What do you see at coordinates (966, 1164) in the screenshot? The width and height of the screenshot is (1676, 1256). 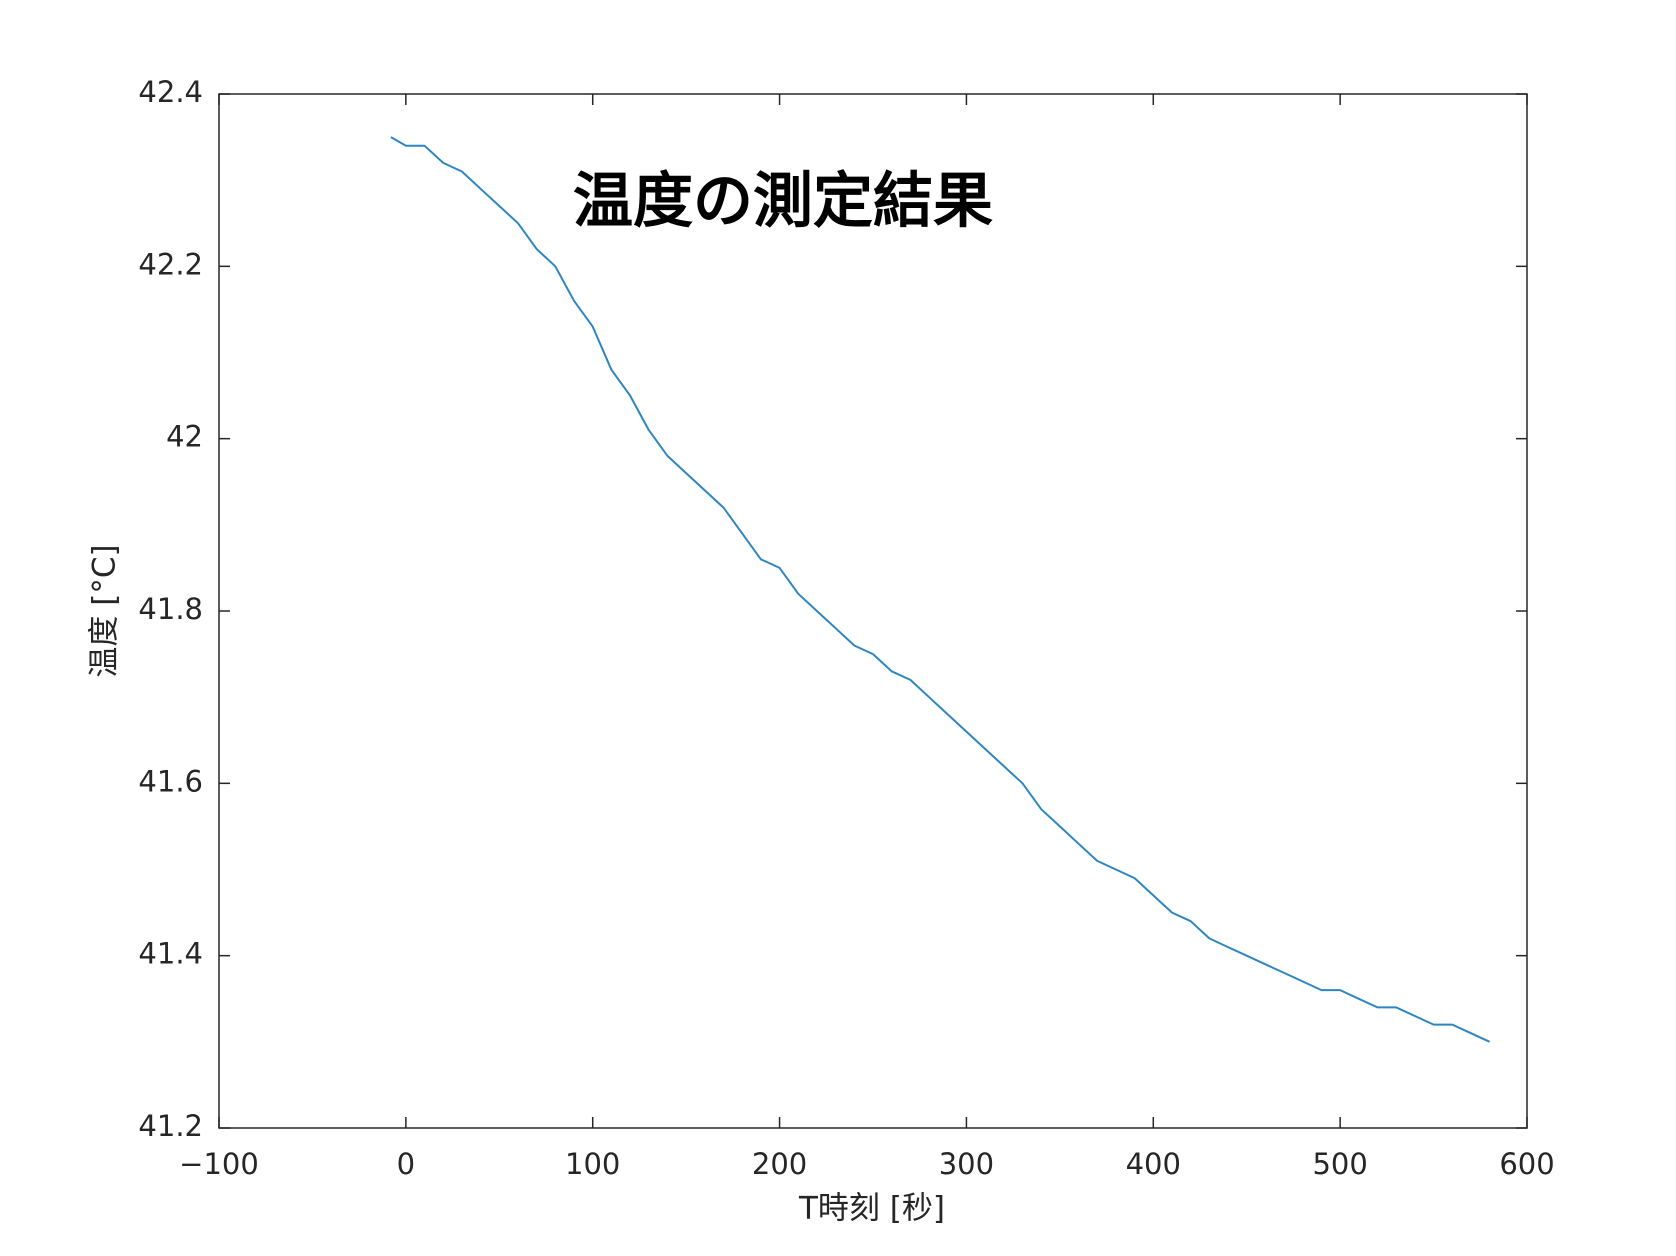 I see `x-tick-label: 300` at bounding box center [966, 1164].